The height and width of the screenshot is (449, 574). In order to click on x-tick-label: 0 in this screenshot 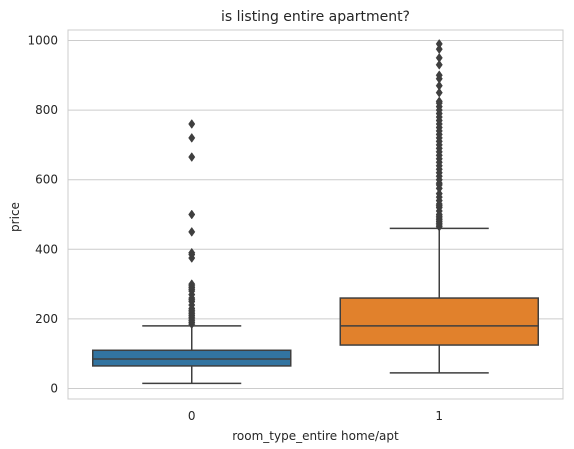, I will do `click(192, 416)`.